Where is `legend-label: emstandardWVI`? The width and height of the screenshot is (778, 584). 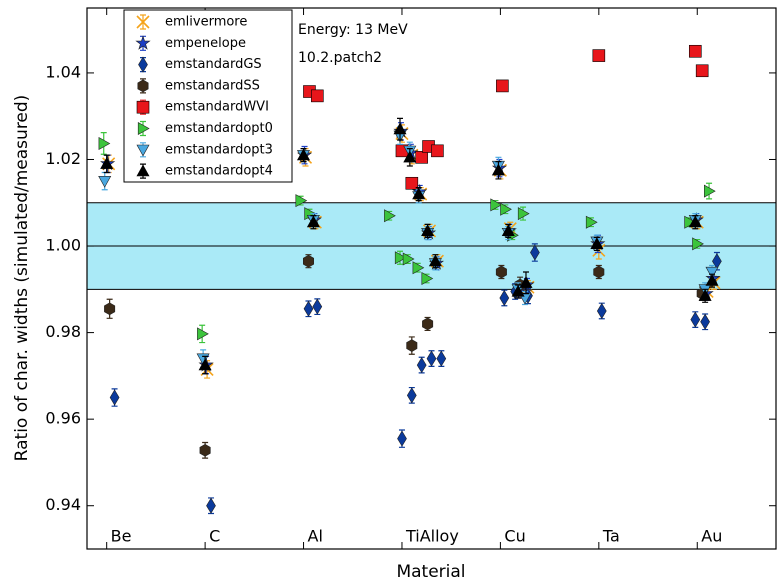 legend-label: emstandardWVI is located at coordinates (217, 107).